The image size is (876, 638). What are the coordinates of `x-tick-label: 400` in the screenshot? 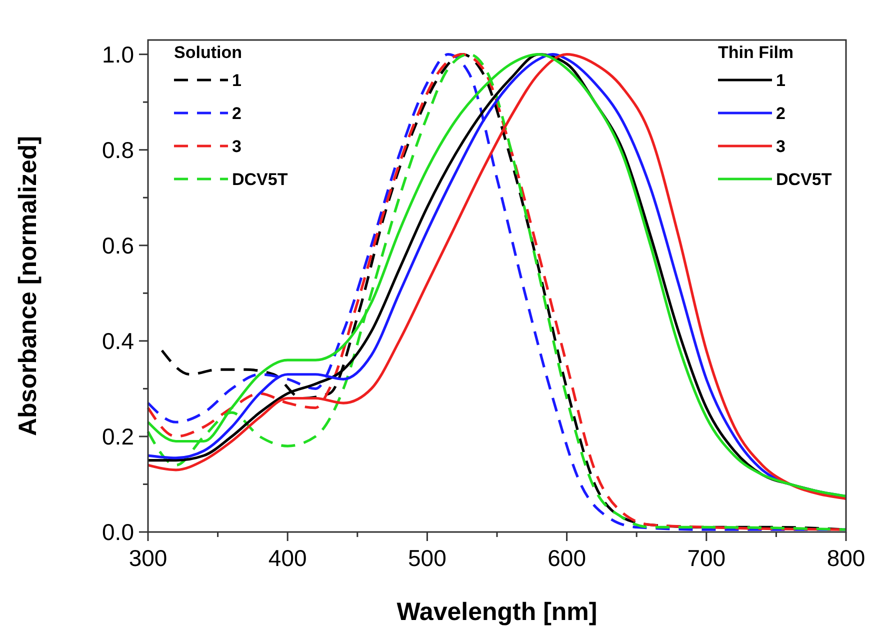 It's located at (287, 558).